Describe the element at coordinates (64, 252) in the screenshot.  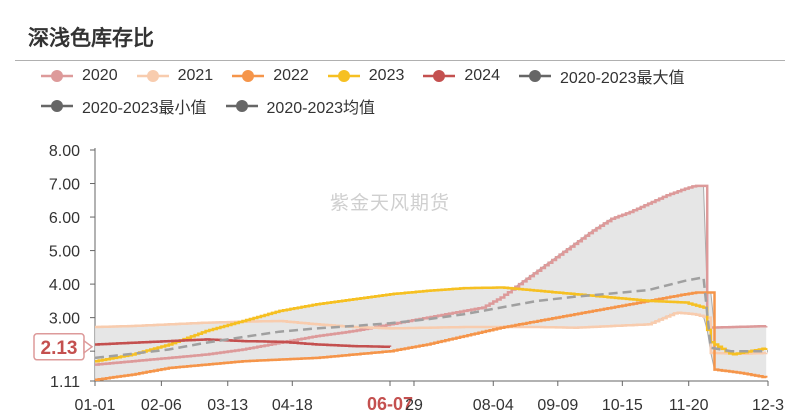
I see `y-tick-label: 5.00` at that location.